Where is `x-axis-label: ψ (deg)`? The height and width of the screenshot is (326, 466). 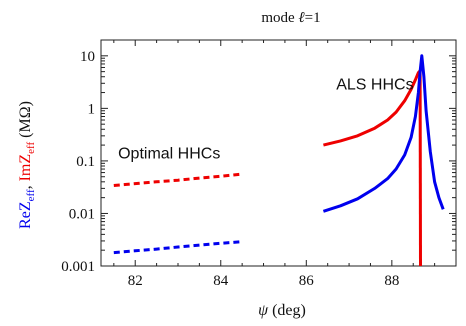 x-axis-label: ψ (deg) is located at coordinates (282, 310).